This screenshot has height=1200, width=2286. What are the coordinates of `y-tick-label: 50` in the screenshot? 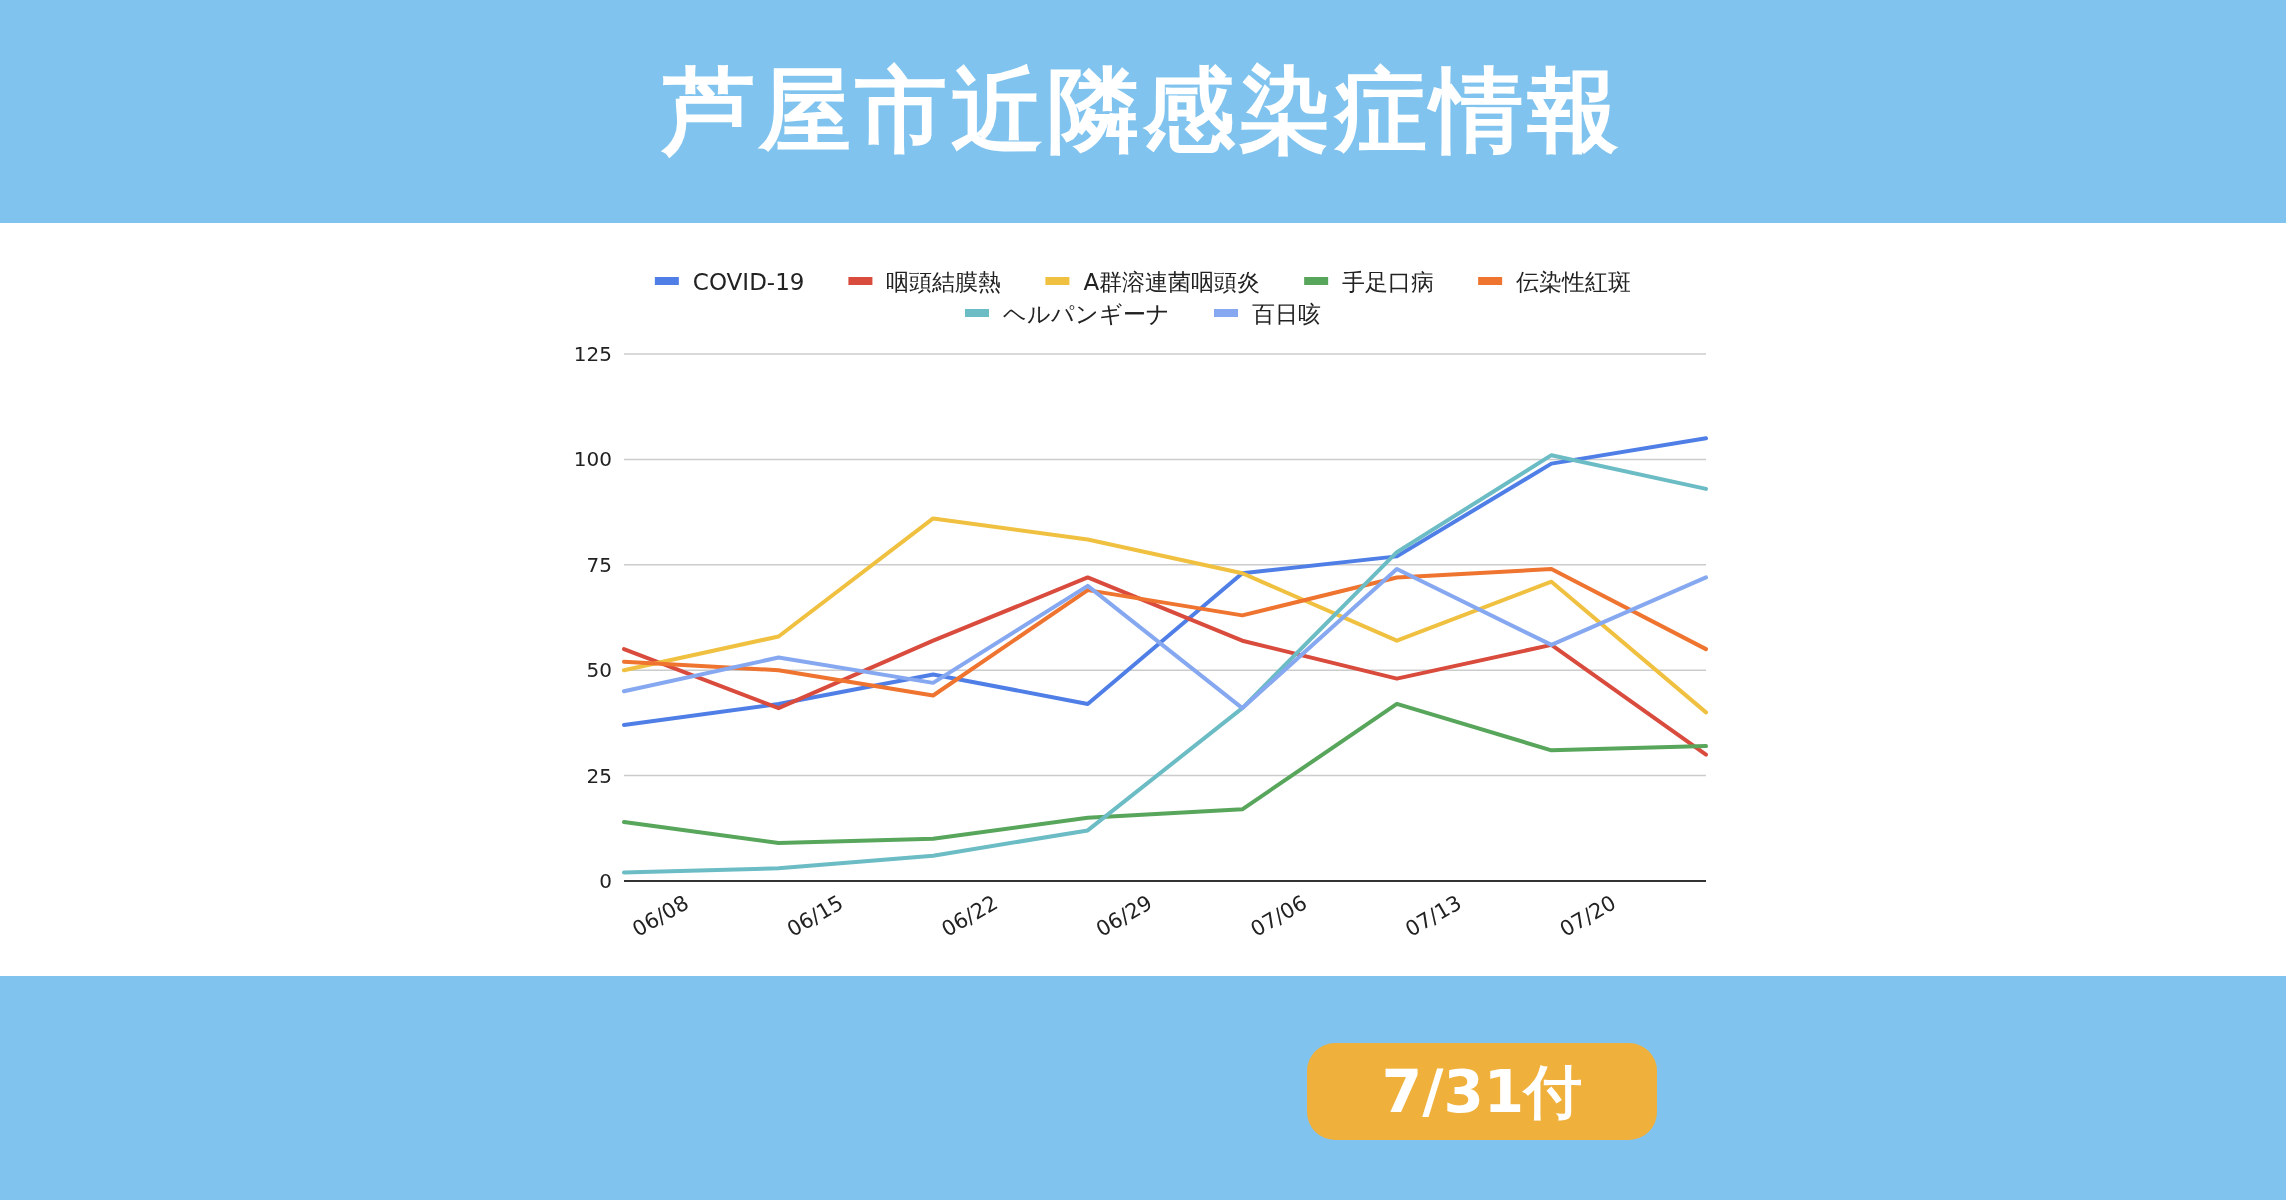 It's located at (599, 670).